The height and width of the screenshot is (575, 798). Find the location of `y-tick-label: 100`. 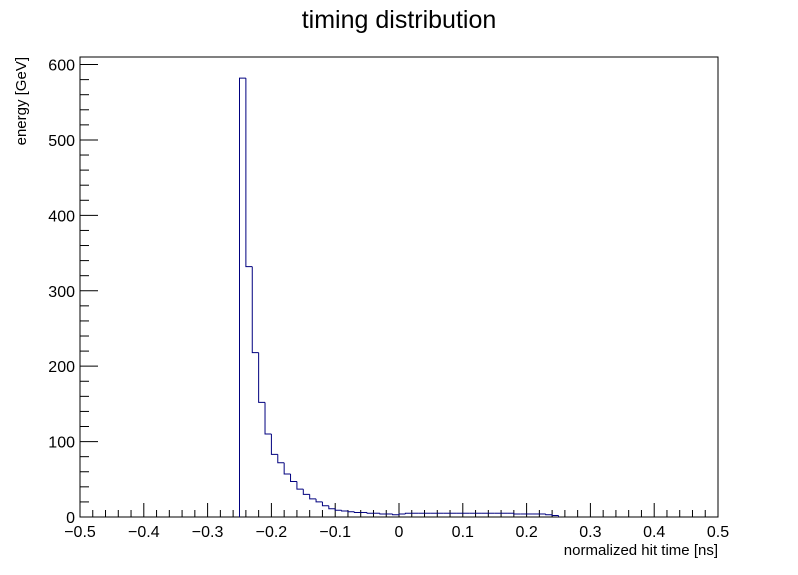

y-tick-label: 100 is located at coordinates (61, 443).